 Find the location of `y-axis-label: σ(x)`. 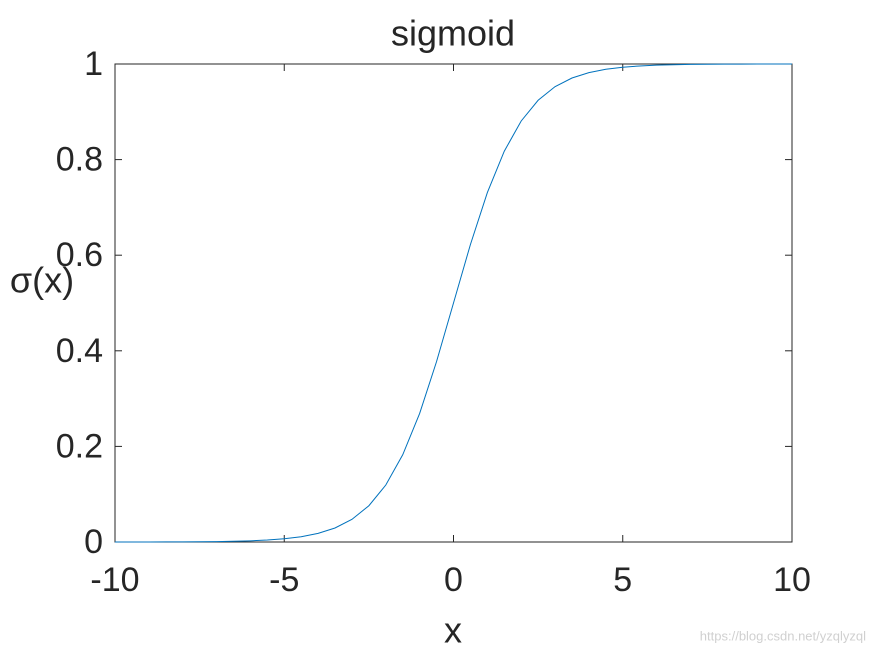

y-axis-label: σ(x) is located at coordinates (42, 280).